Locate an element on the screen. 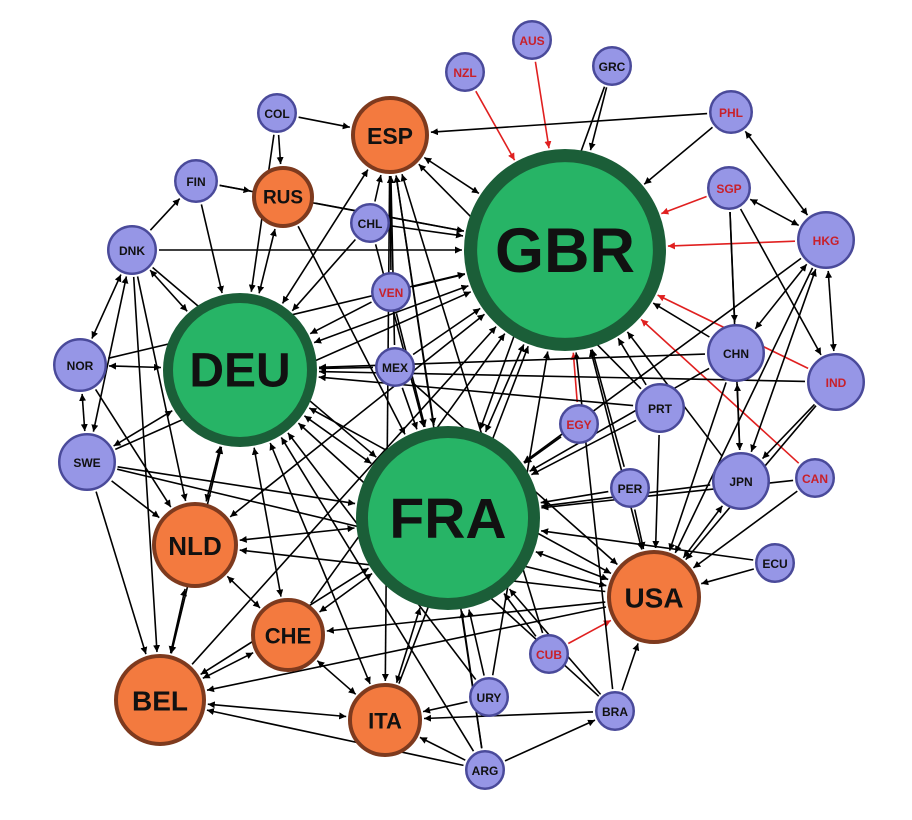 This screenshot has height=820, width=912. node-label-jpn: JPN is located at coordinates (740, 482).